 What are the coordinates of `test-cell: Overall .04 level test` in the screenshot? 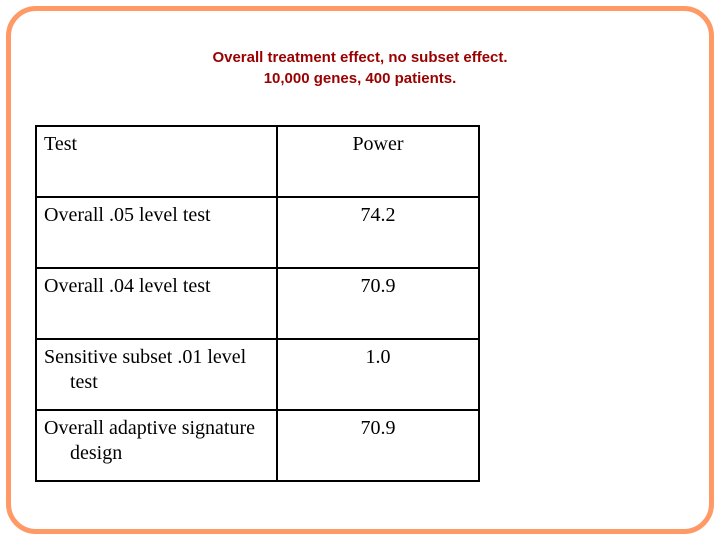 It's located at (156, 303).